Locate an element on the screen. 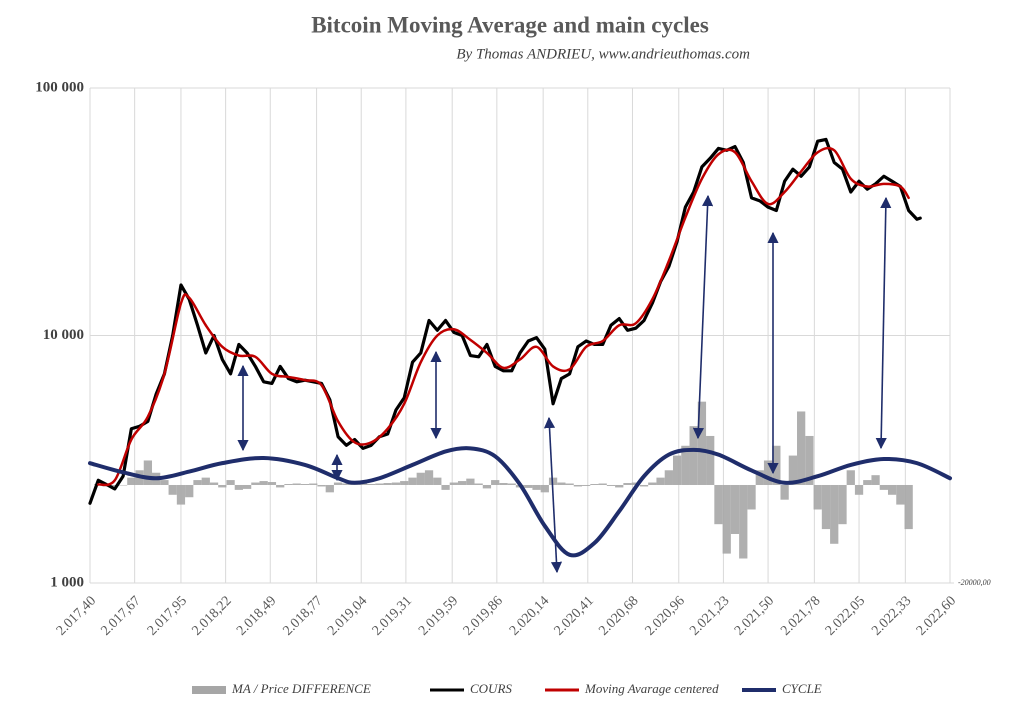  y-tick-label: 1 000 is located at coordinates (67, 582).